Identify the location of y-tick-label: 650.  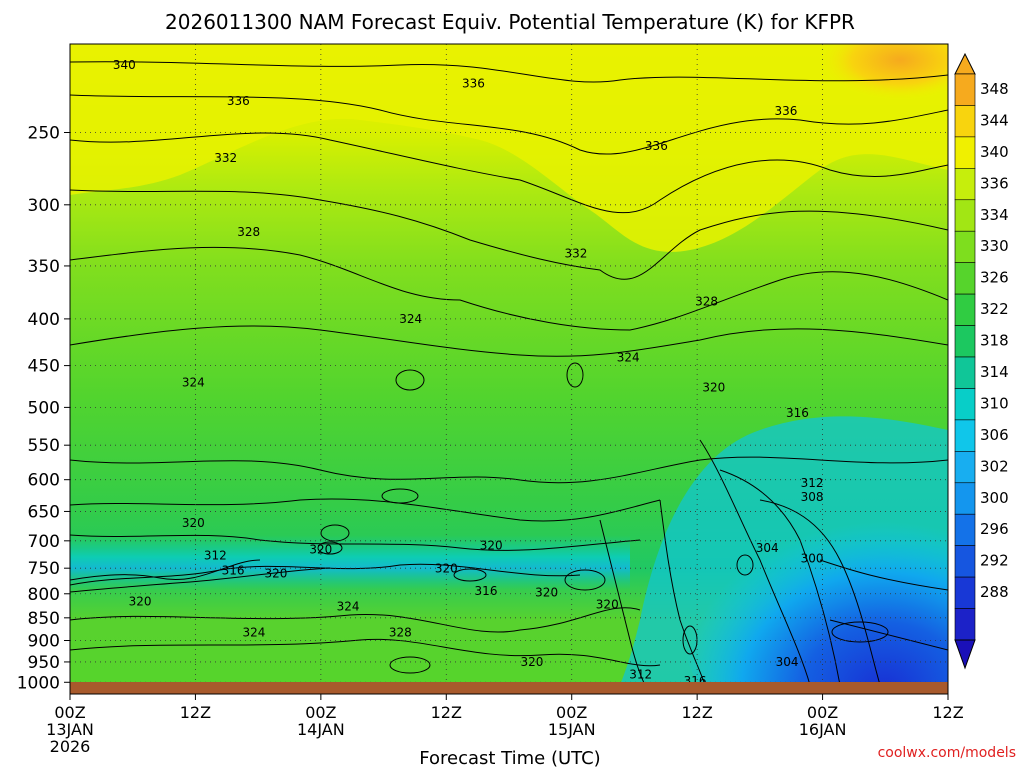
(44, 512).